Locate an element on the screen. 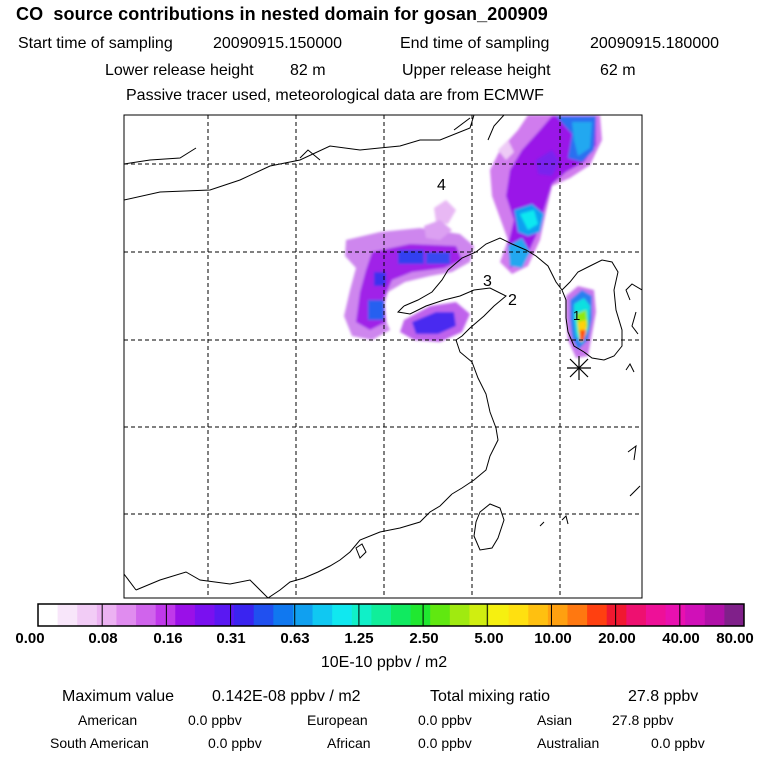 The width and height of the screenshot is (768, 768). start-time-value: 20090915.150000 is located at coordinates (278, 43).